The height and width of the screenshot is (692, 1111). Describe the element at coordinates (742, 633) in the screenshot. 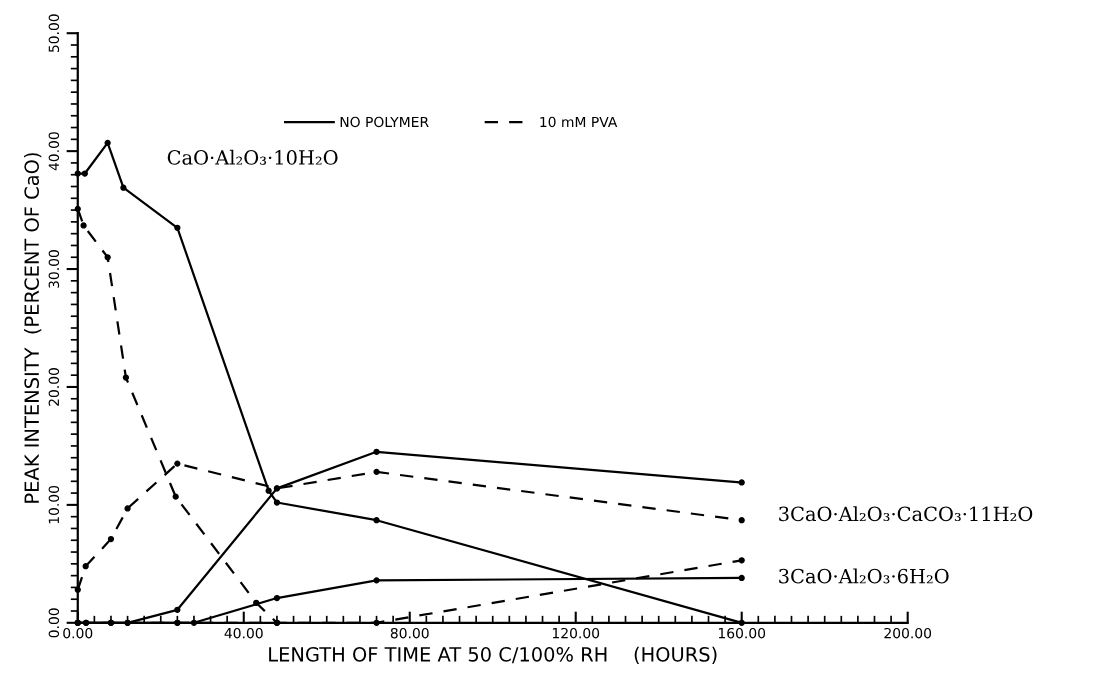

I see `x-tick-label: 160.00` at that location.